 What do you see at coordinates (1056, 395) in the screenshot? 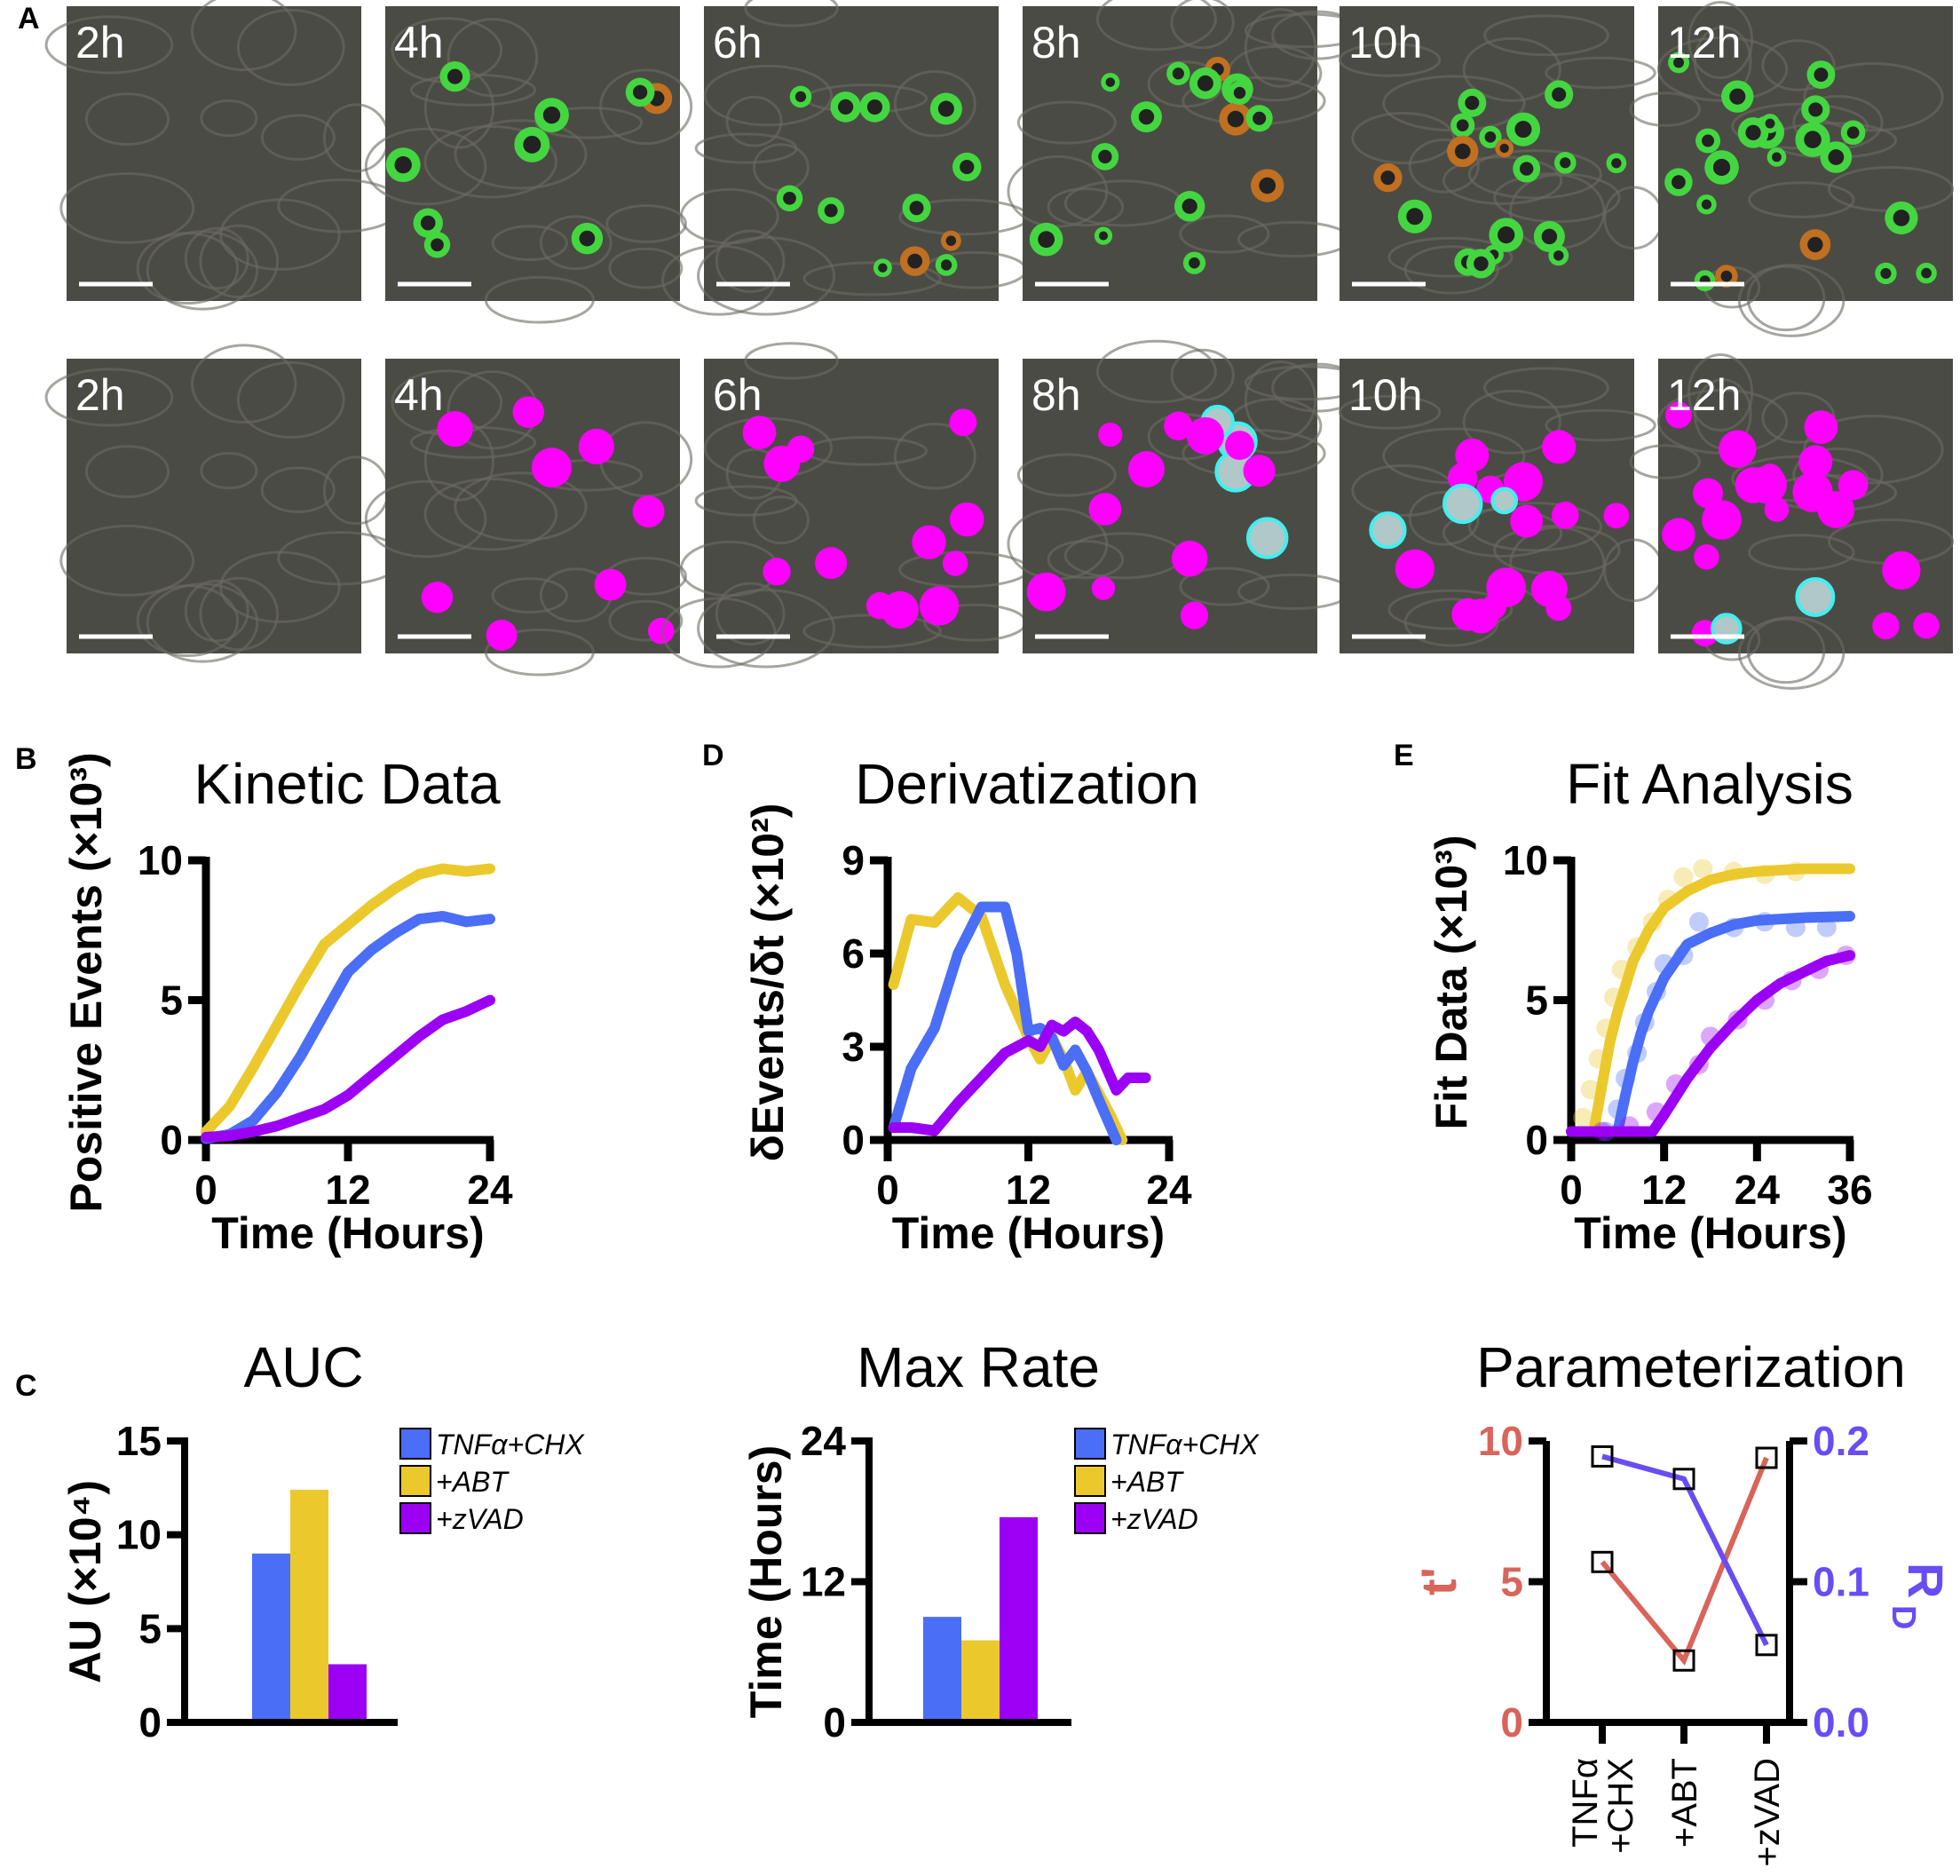
I see `time-label: 8h` at bounding box center [1056, 395].